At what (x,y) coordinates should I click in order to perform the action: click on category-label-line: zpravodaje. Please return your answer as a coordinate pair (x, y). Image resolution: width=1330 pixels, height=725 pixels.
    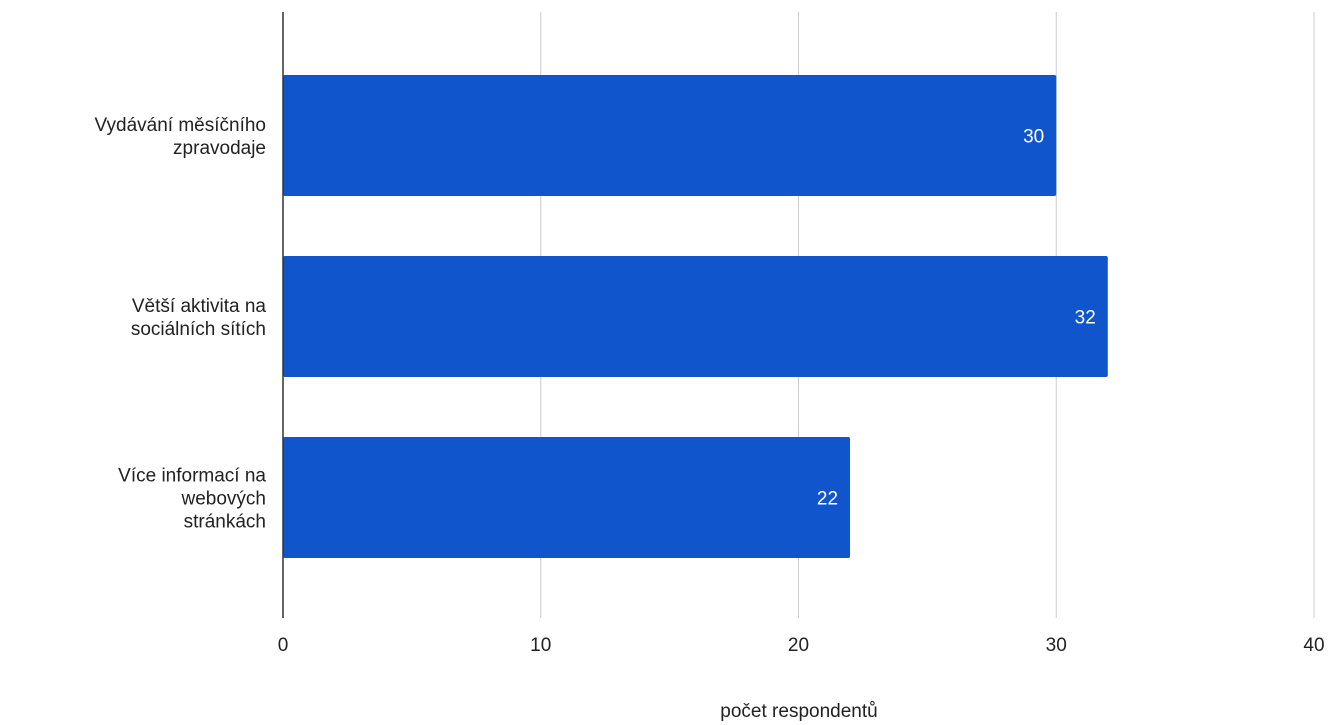
    Looking at the image, I should click on (219, 148).